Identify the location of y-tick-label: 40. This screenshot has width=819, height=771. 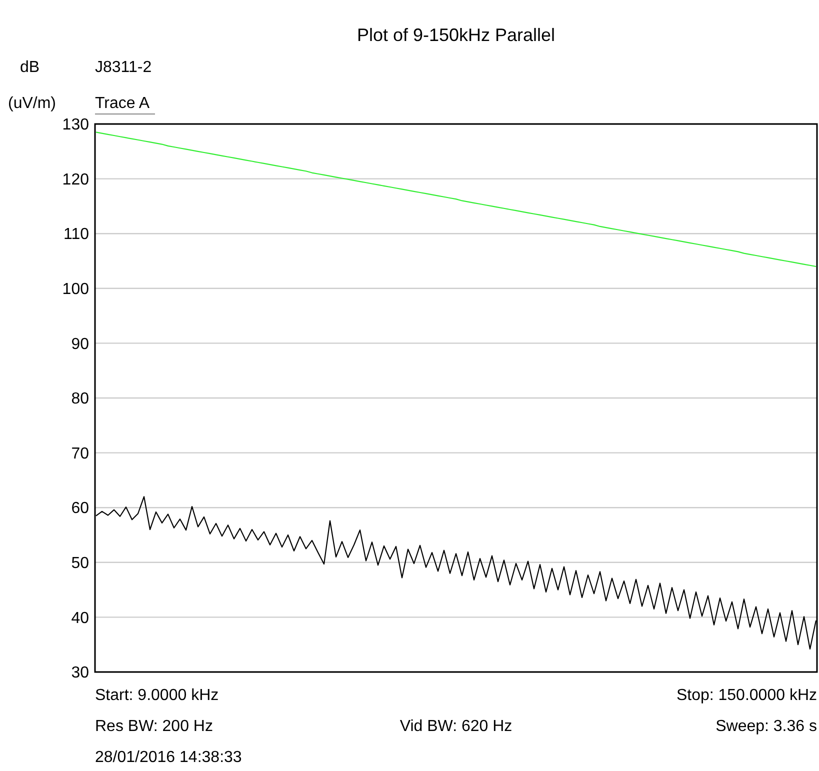
(80, 618).